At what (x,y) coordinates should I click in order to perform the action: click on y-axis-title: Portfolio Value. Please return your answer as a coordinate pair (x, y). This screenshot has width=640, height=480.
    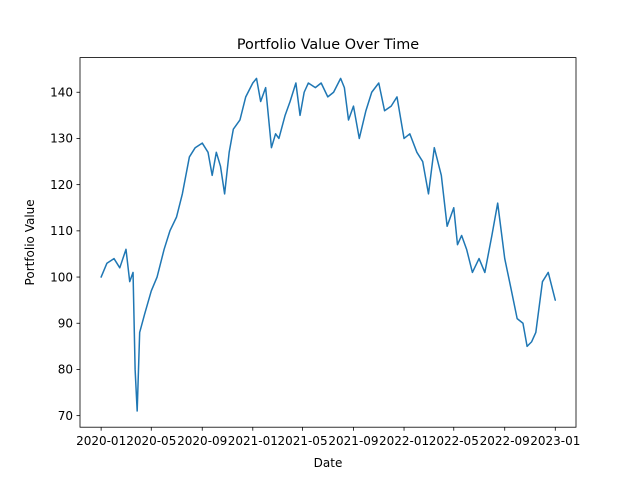
    Looking at the image, I should click on (30, 242).